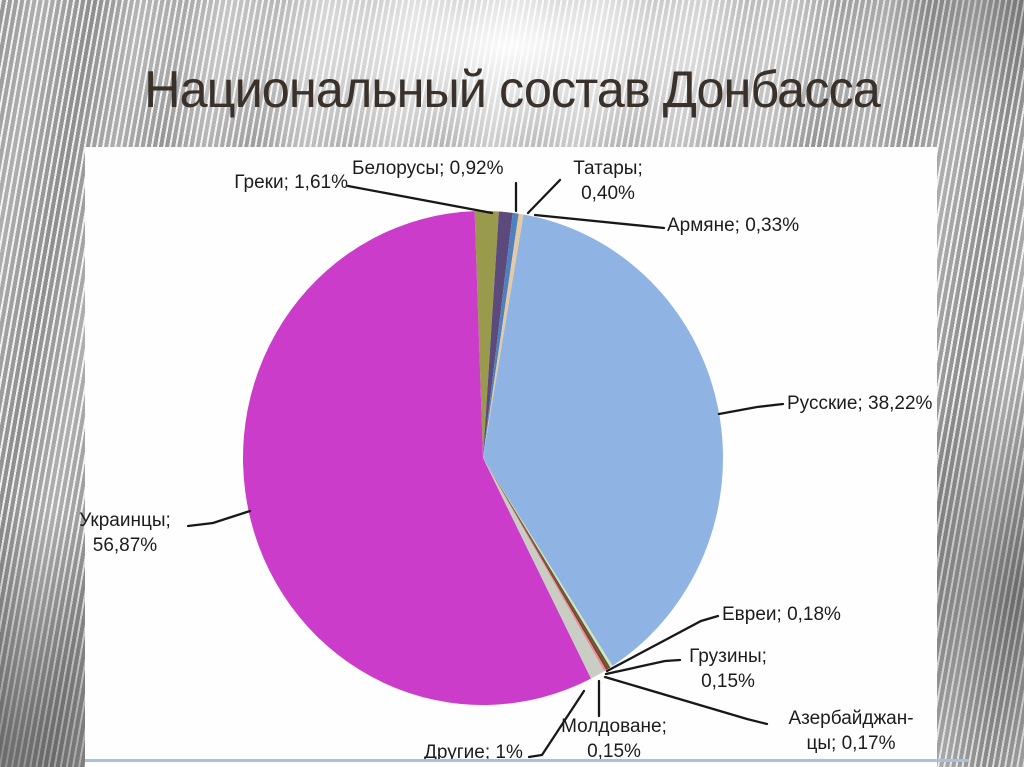 The width and height of the screenshot is (1024, 767). What do you see at coordinates (219, 518) in the screenshot?
I see `leader-line-ukraintsy` at bounding box center [219, 518].